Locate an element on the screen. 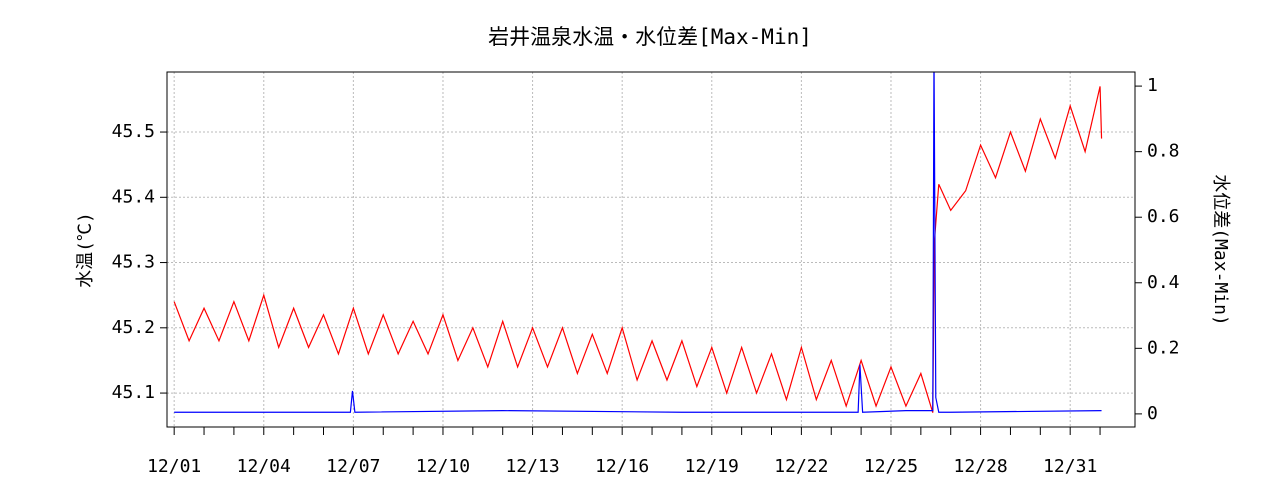  y2-tick-label: 0.8 is located at coordinates (1163, 151).